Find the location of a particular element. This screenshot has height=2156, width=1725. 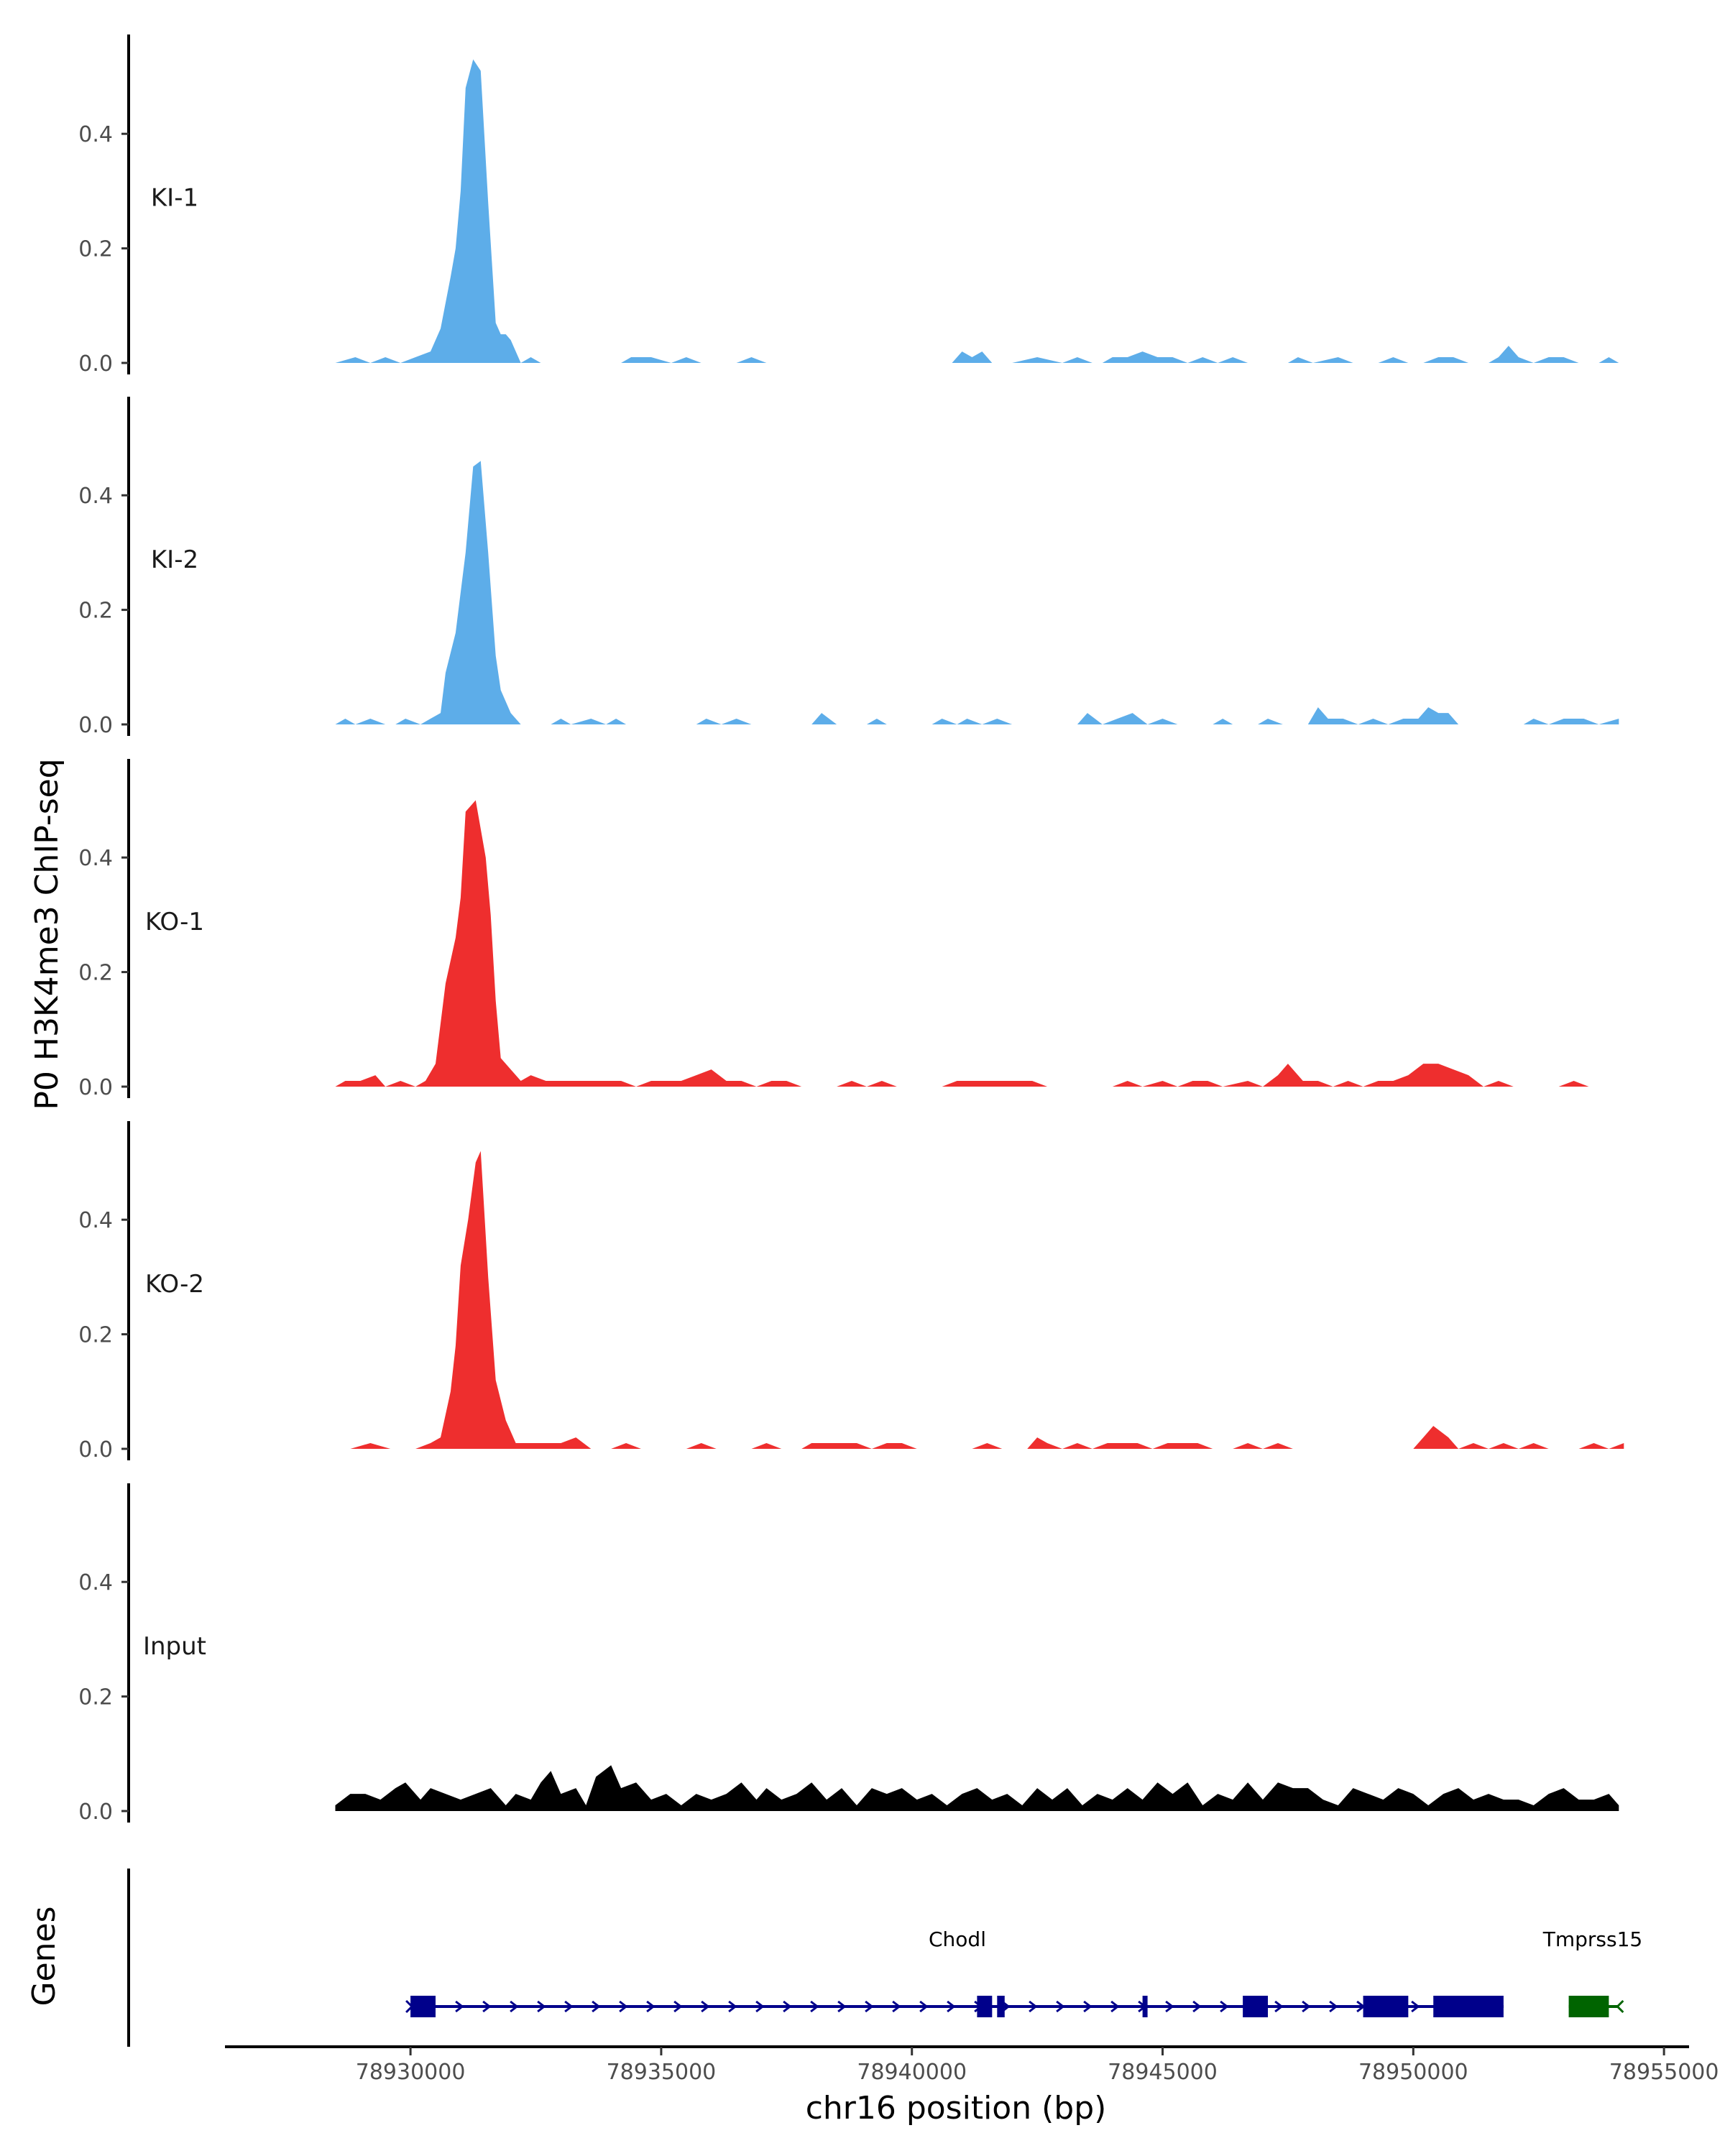

track-ki-1: 0.0 0.2 0.4 KI-1 is located at coordinates (848, 205).